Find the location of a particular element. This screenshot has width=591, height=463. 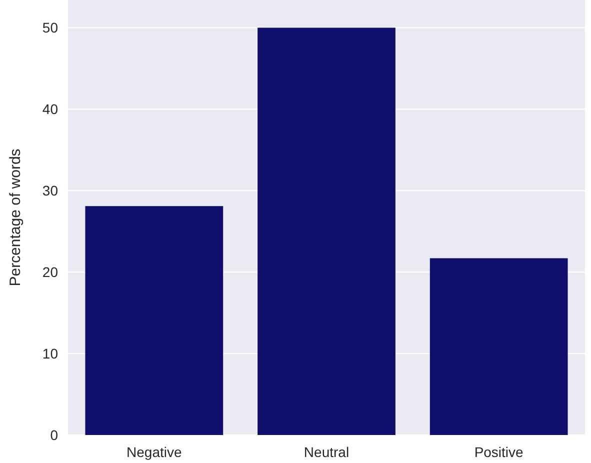

y-tick-label: 10 is located at coordinates (50, 353).